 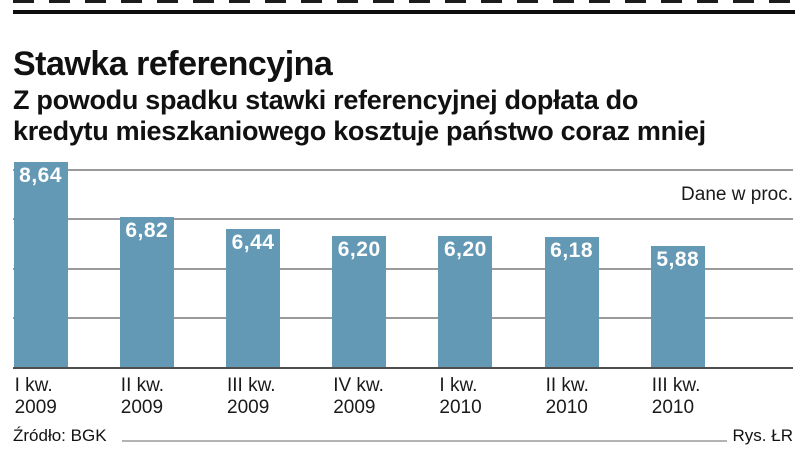 I want to click on bar: 6,18, so click(x=571, y=301).